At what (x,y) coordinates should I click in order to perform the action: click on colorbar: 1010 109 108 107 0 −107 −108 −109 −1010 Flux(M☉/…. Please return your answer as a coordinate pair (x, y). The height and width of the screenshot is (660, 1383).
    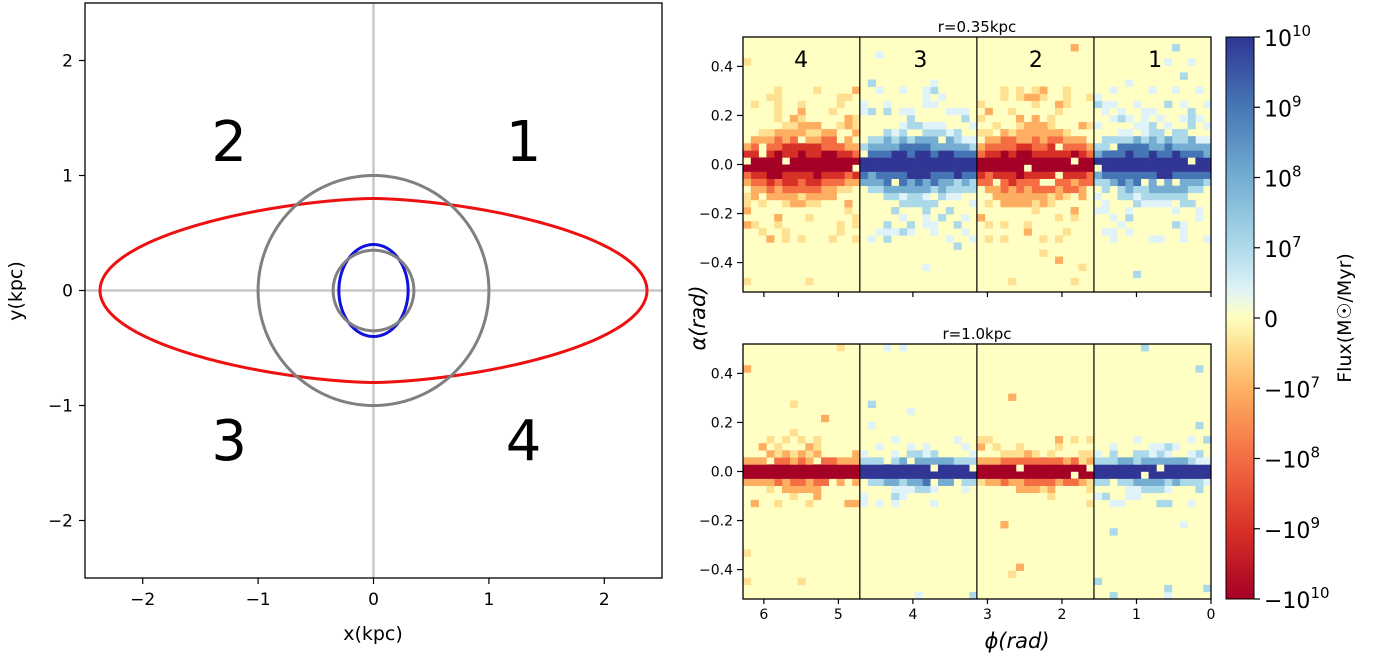
    Looking at the image, I should click on (1290, 318).